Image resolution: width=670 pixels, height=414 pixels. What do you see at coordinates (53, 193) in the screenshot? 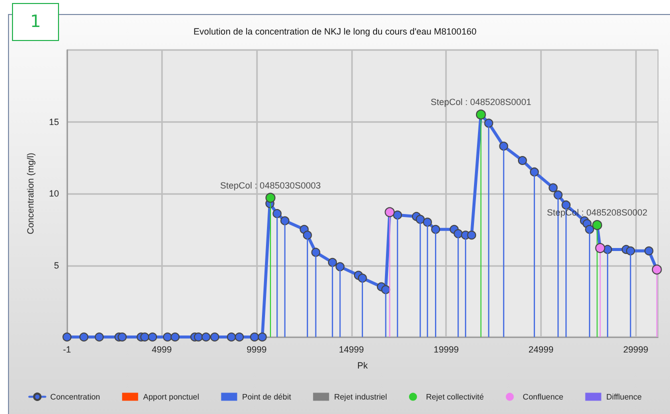
I see `y-tick-label: 10` at bounding box center [53, 193].